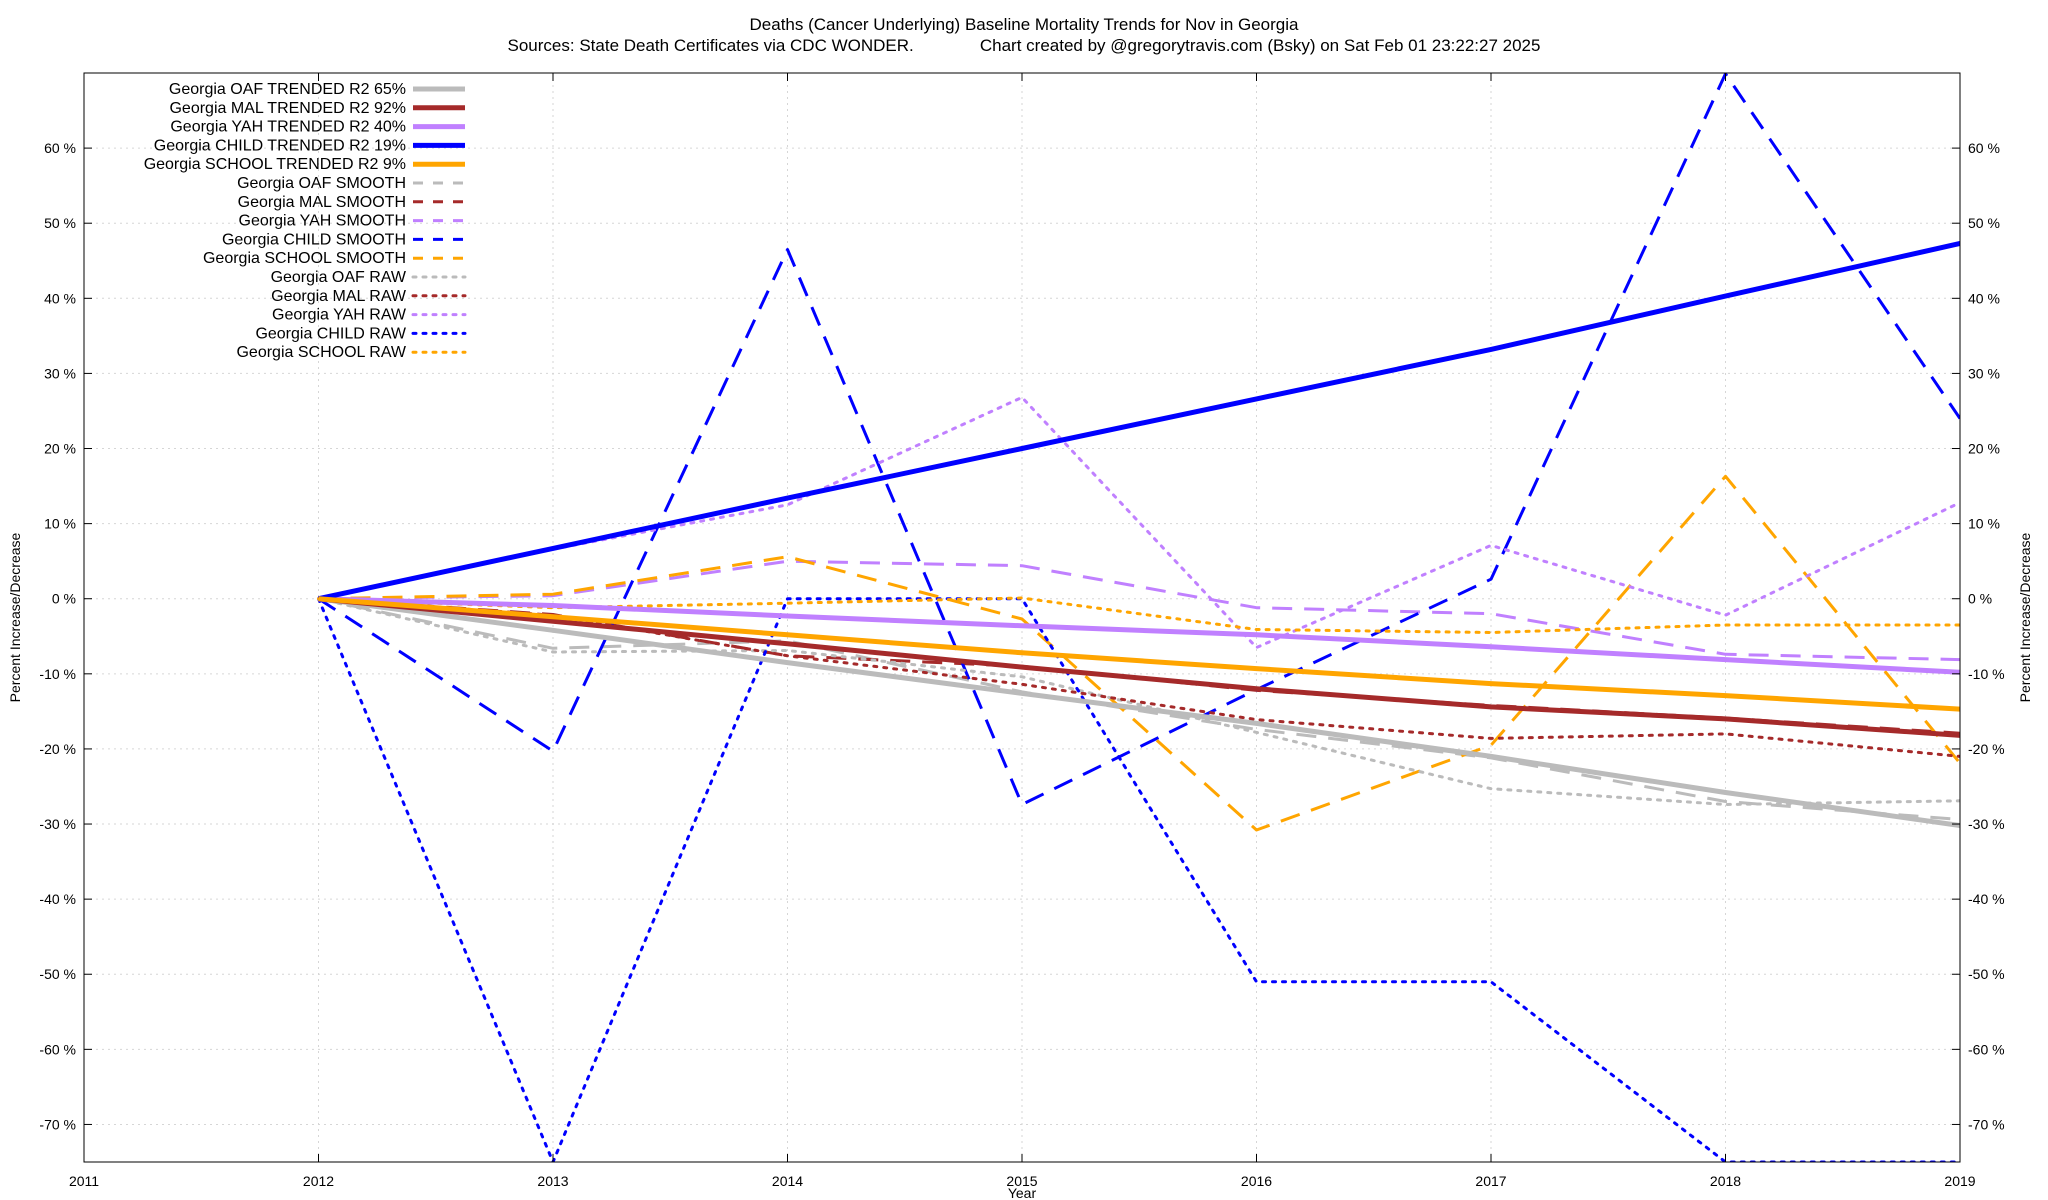  Describe the element at coordinates (787, 1181) in the screenshot. I see `x-tick-label: 2014` at that location.